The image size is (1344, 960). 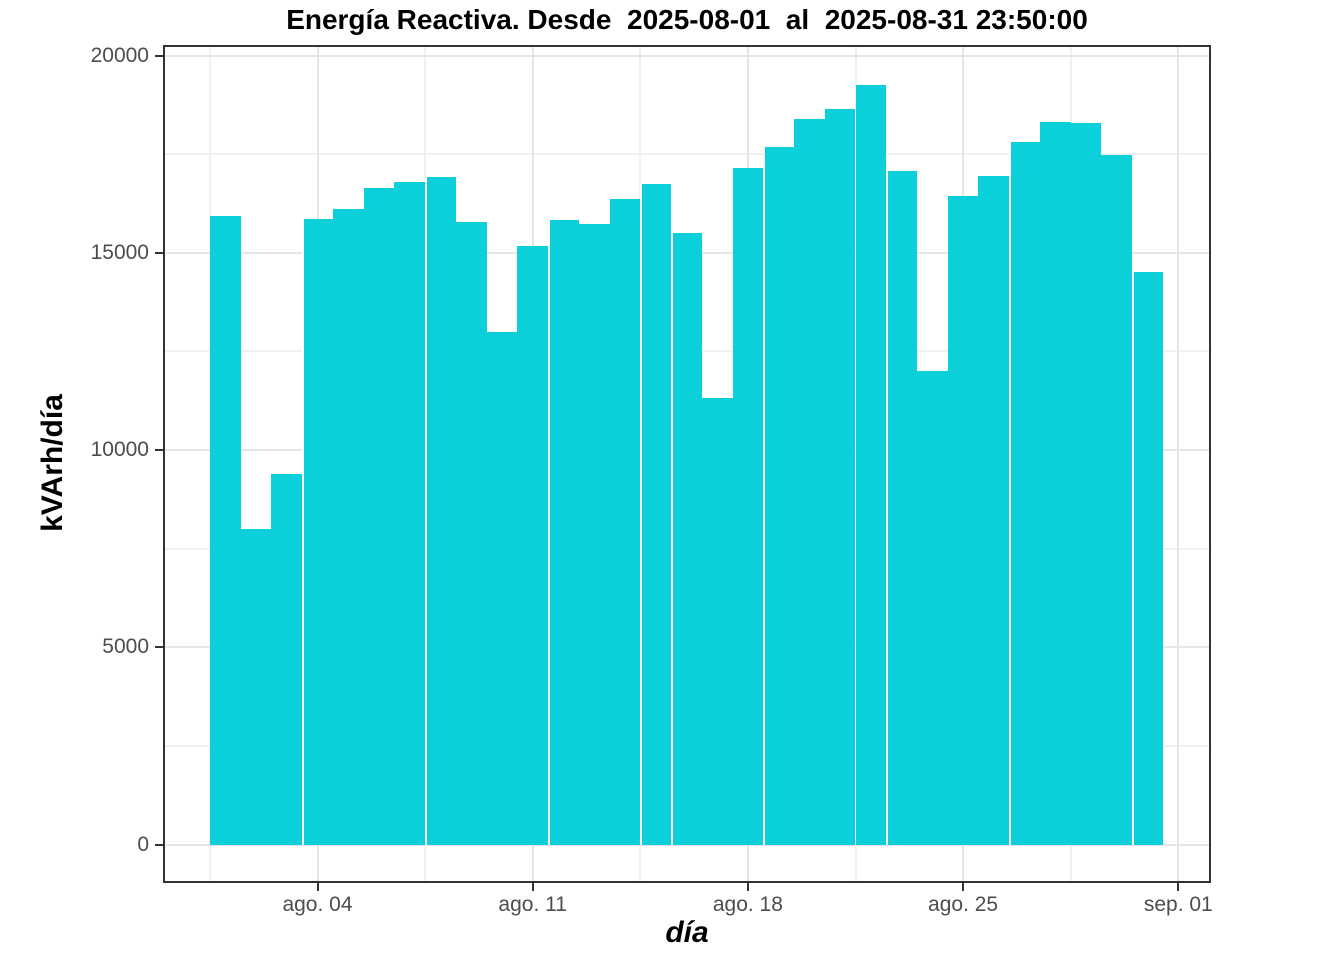 What do you see at coordinates (963, 904) in the screenshot?
I see `x-tick-label: ago. 25` at bounding box center [963, 904].